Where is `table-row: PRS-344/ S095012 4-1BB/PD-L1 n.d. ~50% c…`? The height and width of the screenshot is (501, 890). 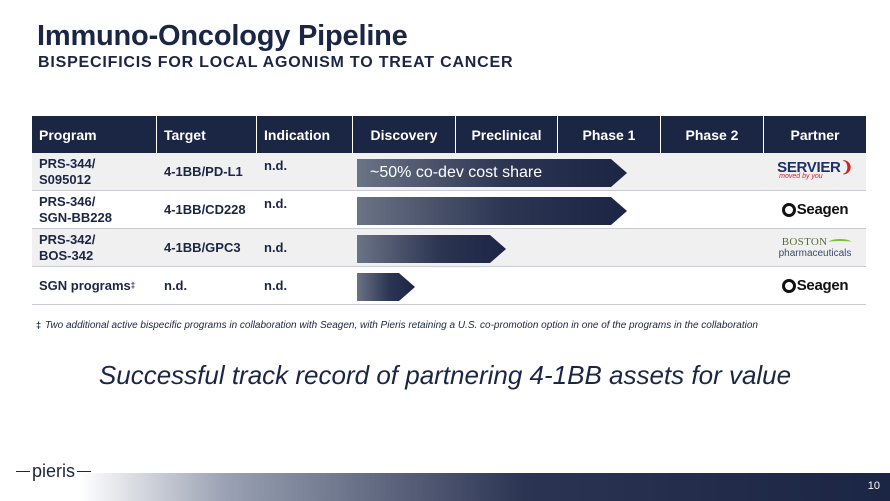 table-row: PRS-344/ S095012 4-1BB/PD-L1 n.d. ~50% c… is located at coordinates (449, 172).